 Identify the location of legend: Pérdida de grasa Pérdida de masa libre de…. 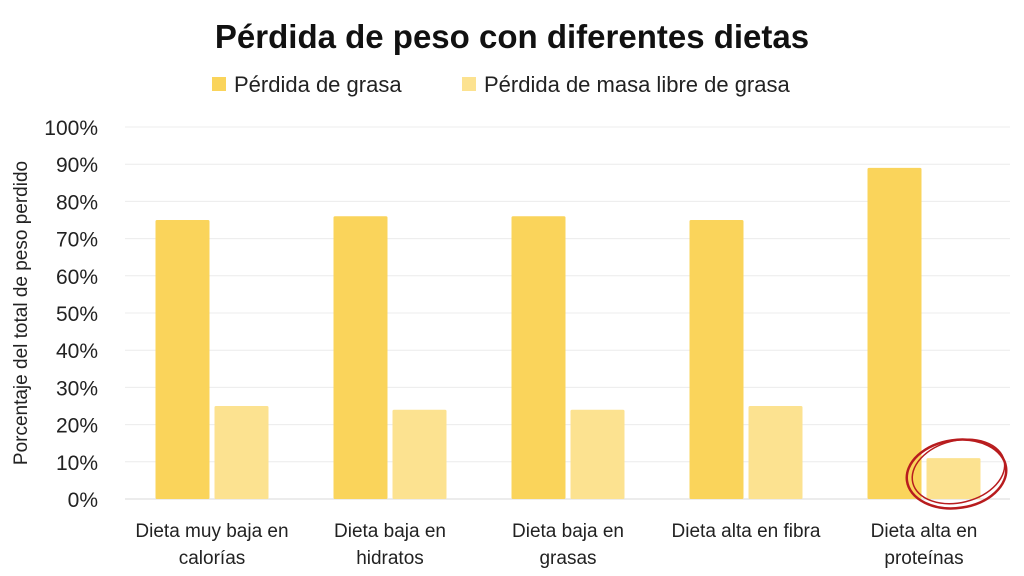
(501, 84).